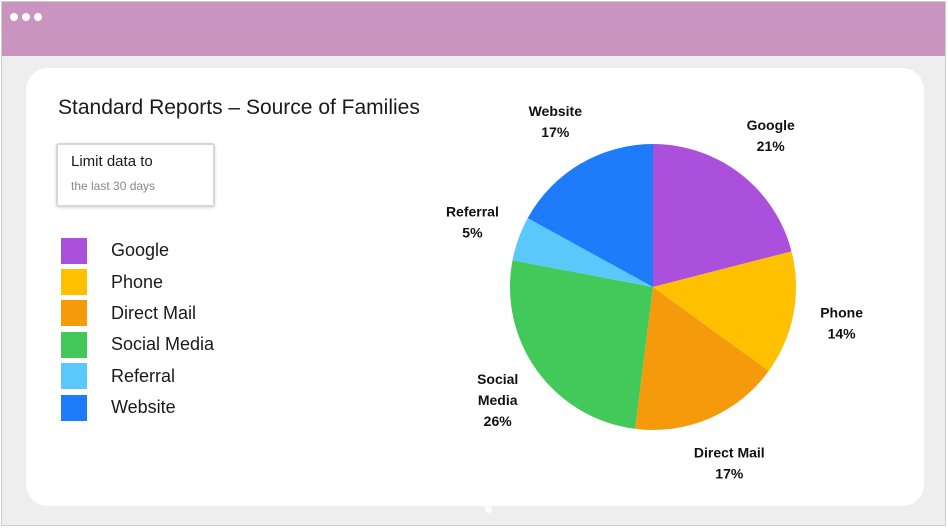 This screenshot has width=948, height=528. Describe the element at coordinates (154, 312) in the screenshot. I see `legend-label: Direct Mail` at that location.